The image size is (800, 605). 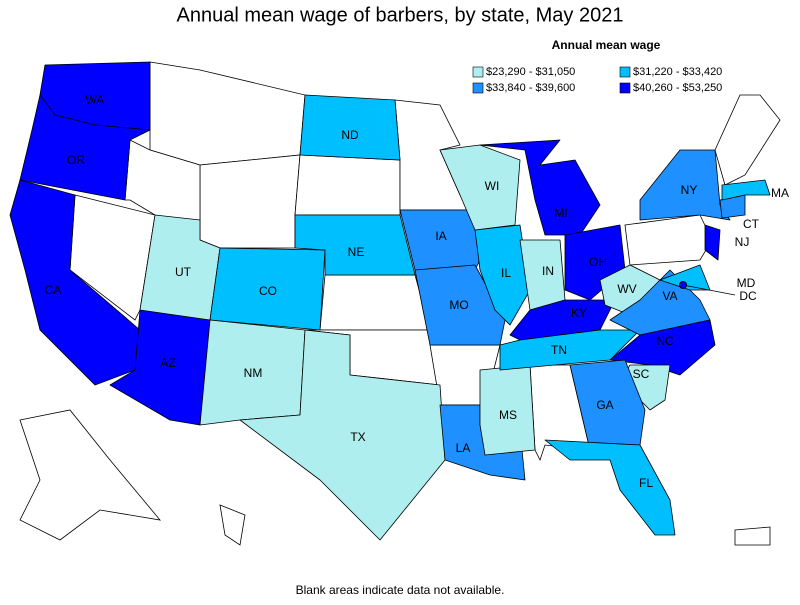 I want to click on state-label: CT, so click(x=751, y=224).